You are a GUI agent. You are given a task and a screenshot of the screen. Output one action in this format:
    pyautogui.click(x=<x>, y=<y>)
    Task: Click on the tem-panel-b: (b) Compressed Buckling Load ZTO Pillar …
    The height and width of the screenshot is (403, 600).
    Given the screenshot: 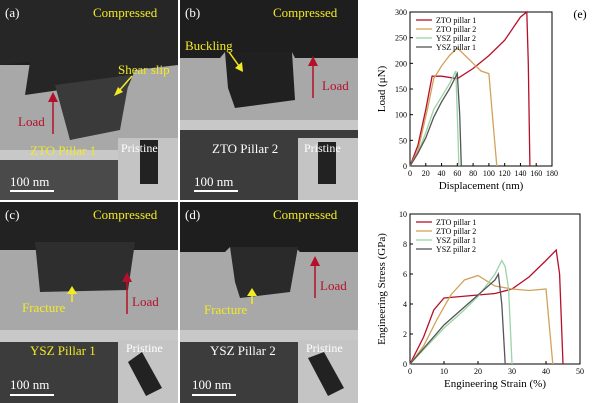 What is the action you would take?
    pyautogui.click(x=269, y=100)
    